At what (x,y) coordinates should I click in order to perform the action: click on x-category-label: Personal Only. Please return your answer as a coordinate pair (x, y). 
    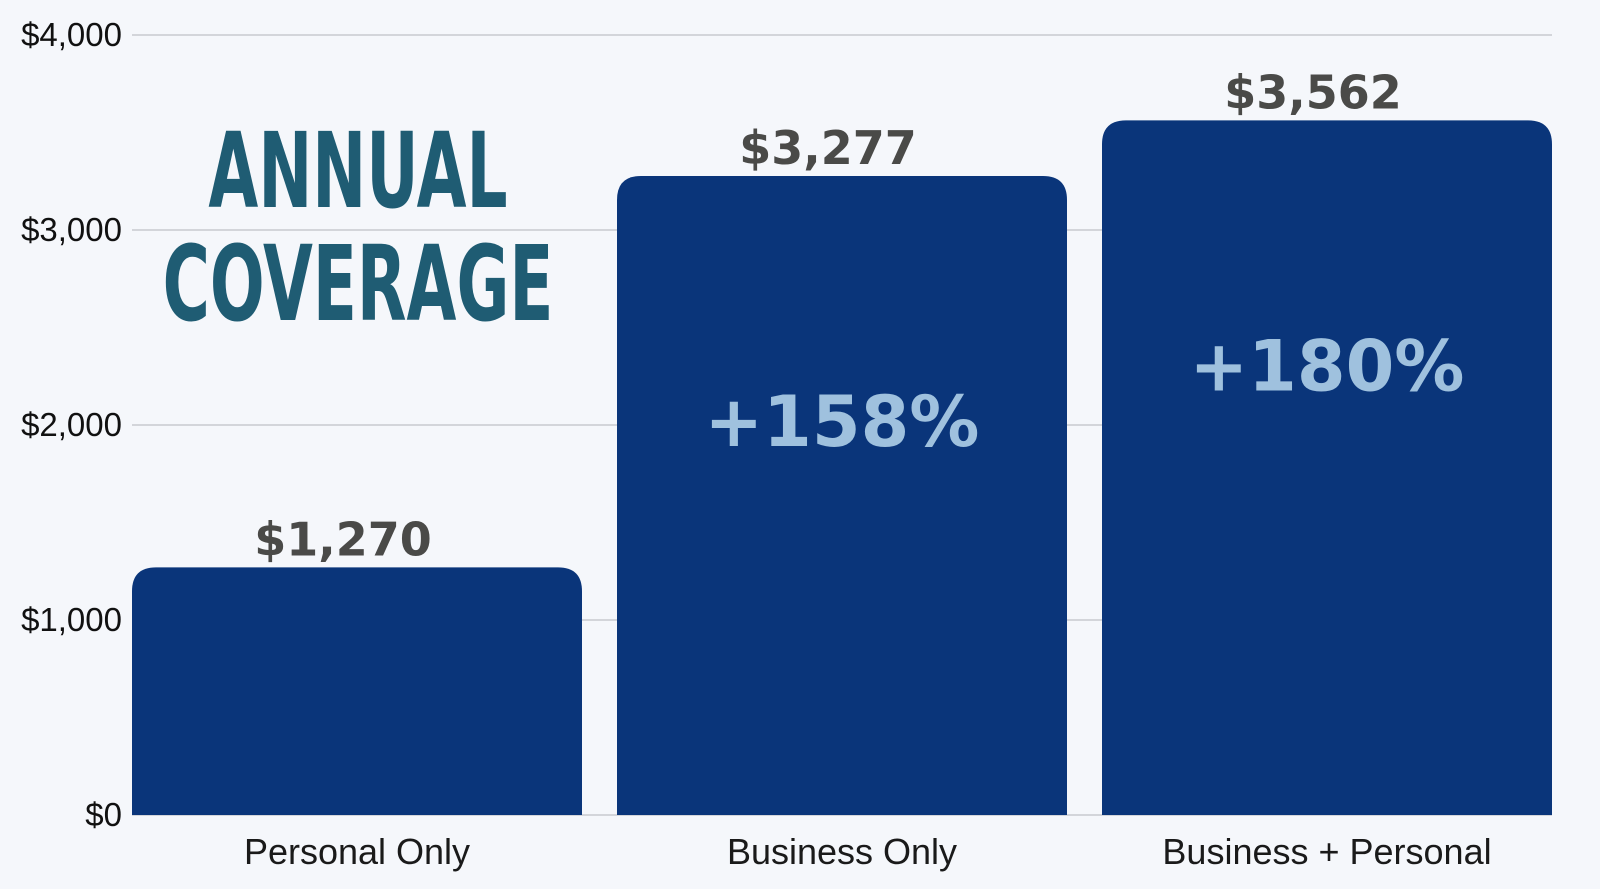
    Looking at the image, I should click on (357, 851).